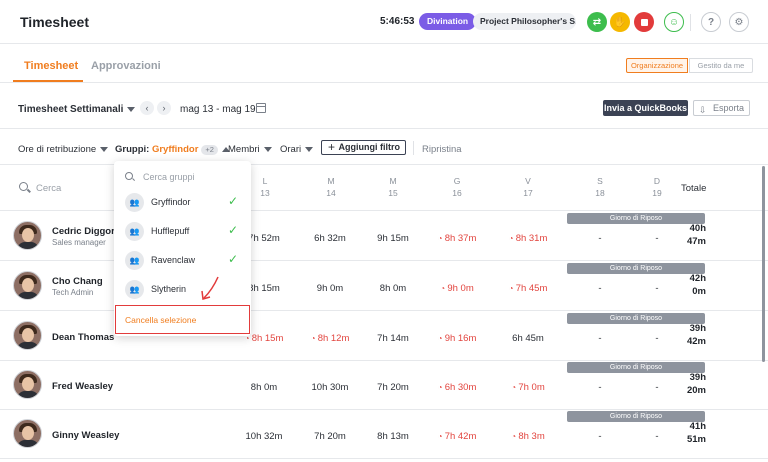 The image size is (768, 462). What do you see at coordinates (332, 147) in the screenshot?
I see `plus-icon: +` at bounding box center [332, 147].